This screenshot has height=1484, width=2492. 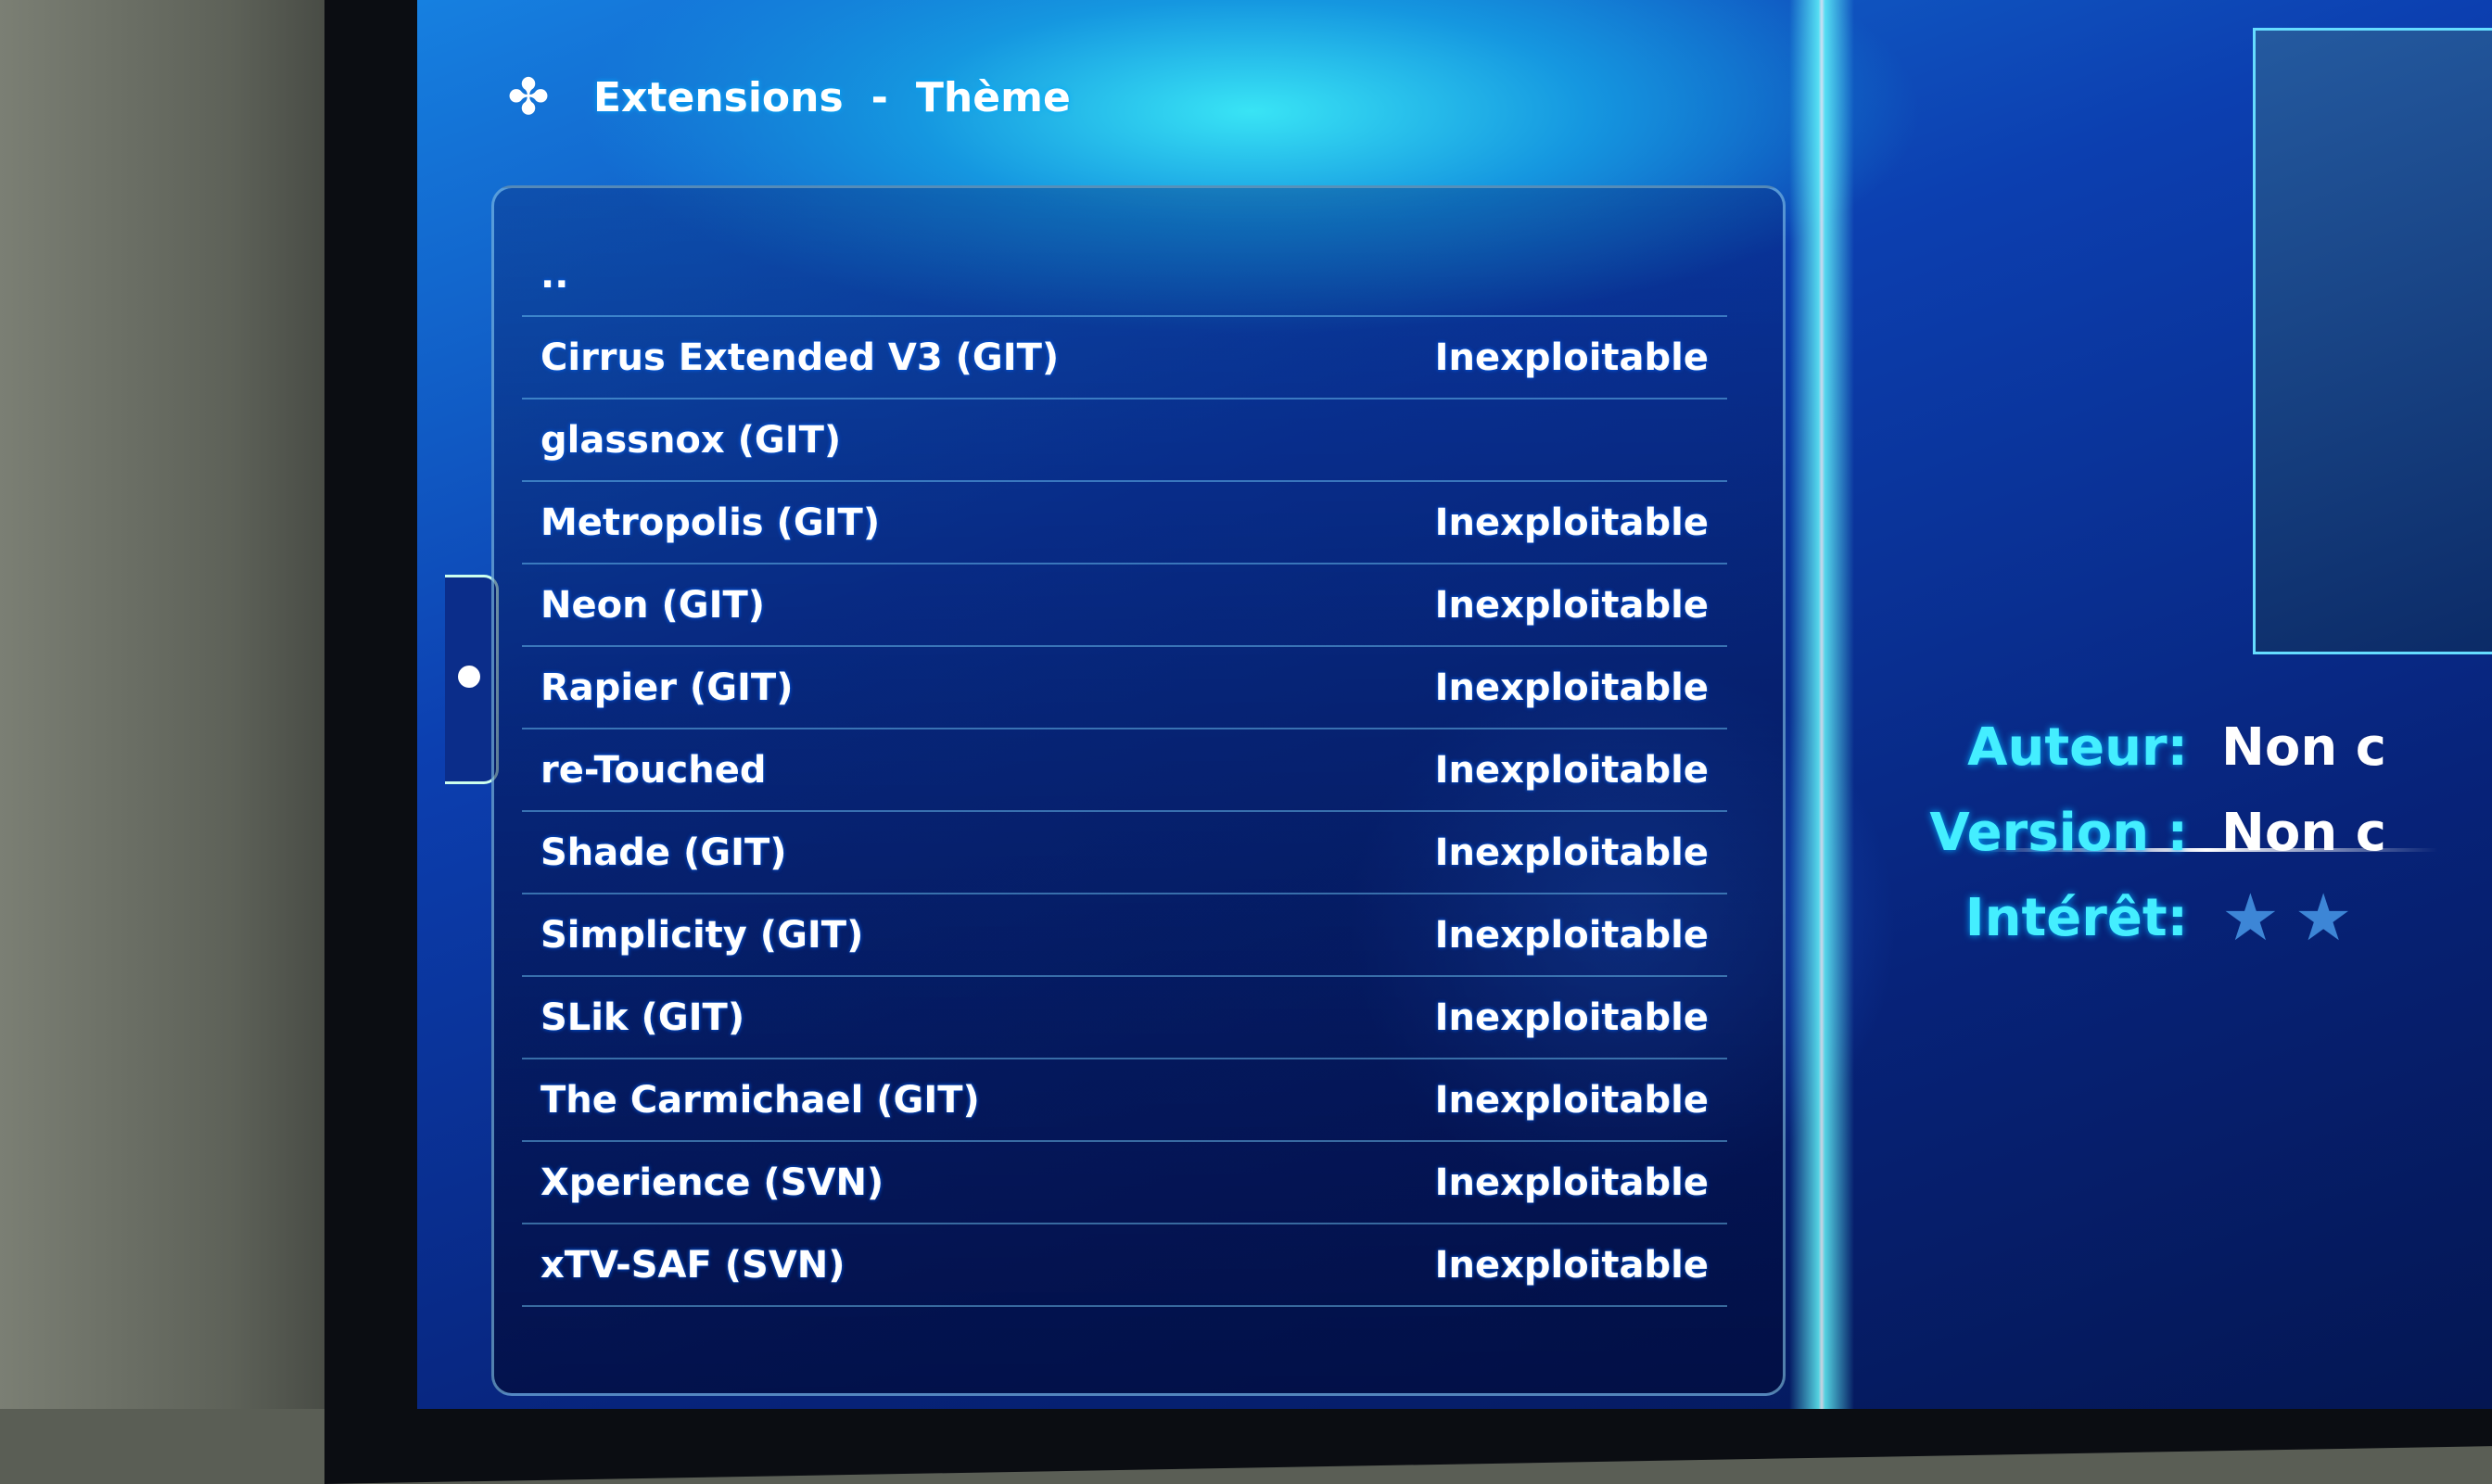 I want to click on list-item-label: re-Touched, so click(x=653, y=770).